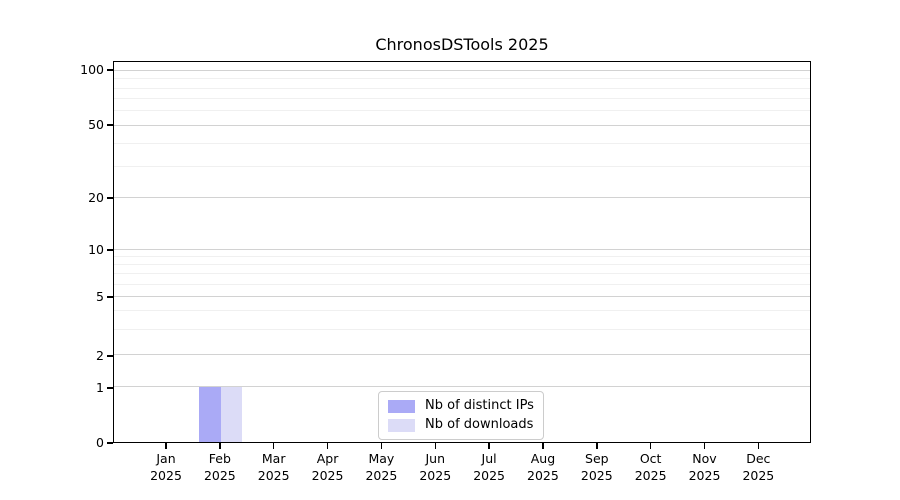 The width and height of the screenshot is (900, 500). Describe the element at coordinates (596, 467) in the screenshot. I see `x-tick-label-8: Sep 2025` at that location.